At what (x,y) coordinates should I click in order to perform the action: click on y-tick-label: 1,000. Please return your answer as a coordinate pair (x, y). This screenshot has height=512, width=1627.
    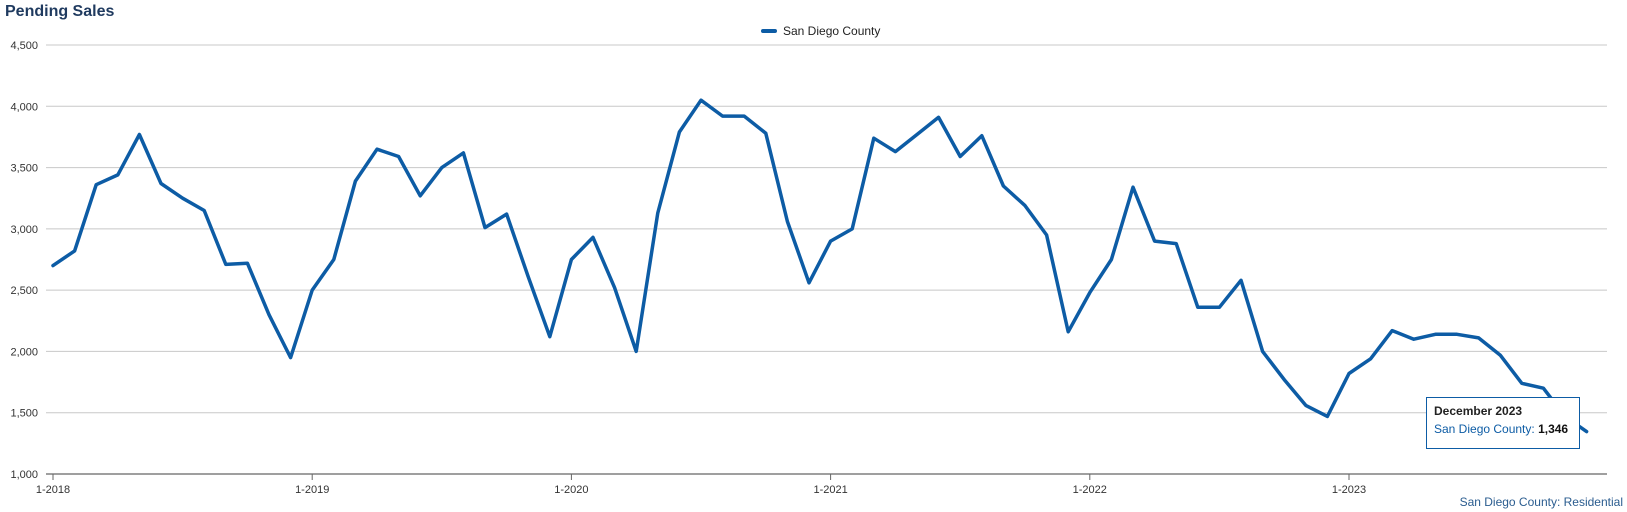
    Looking at the image, I should click on (24, 475).